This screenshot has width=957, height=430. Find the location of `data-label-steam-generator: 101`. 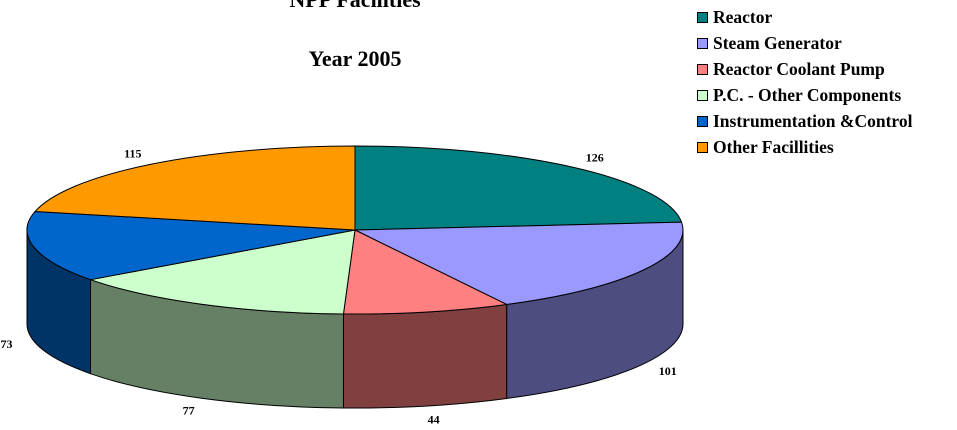

data-label-steam-generator: 101 is located at coordinates (668, 371).